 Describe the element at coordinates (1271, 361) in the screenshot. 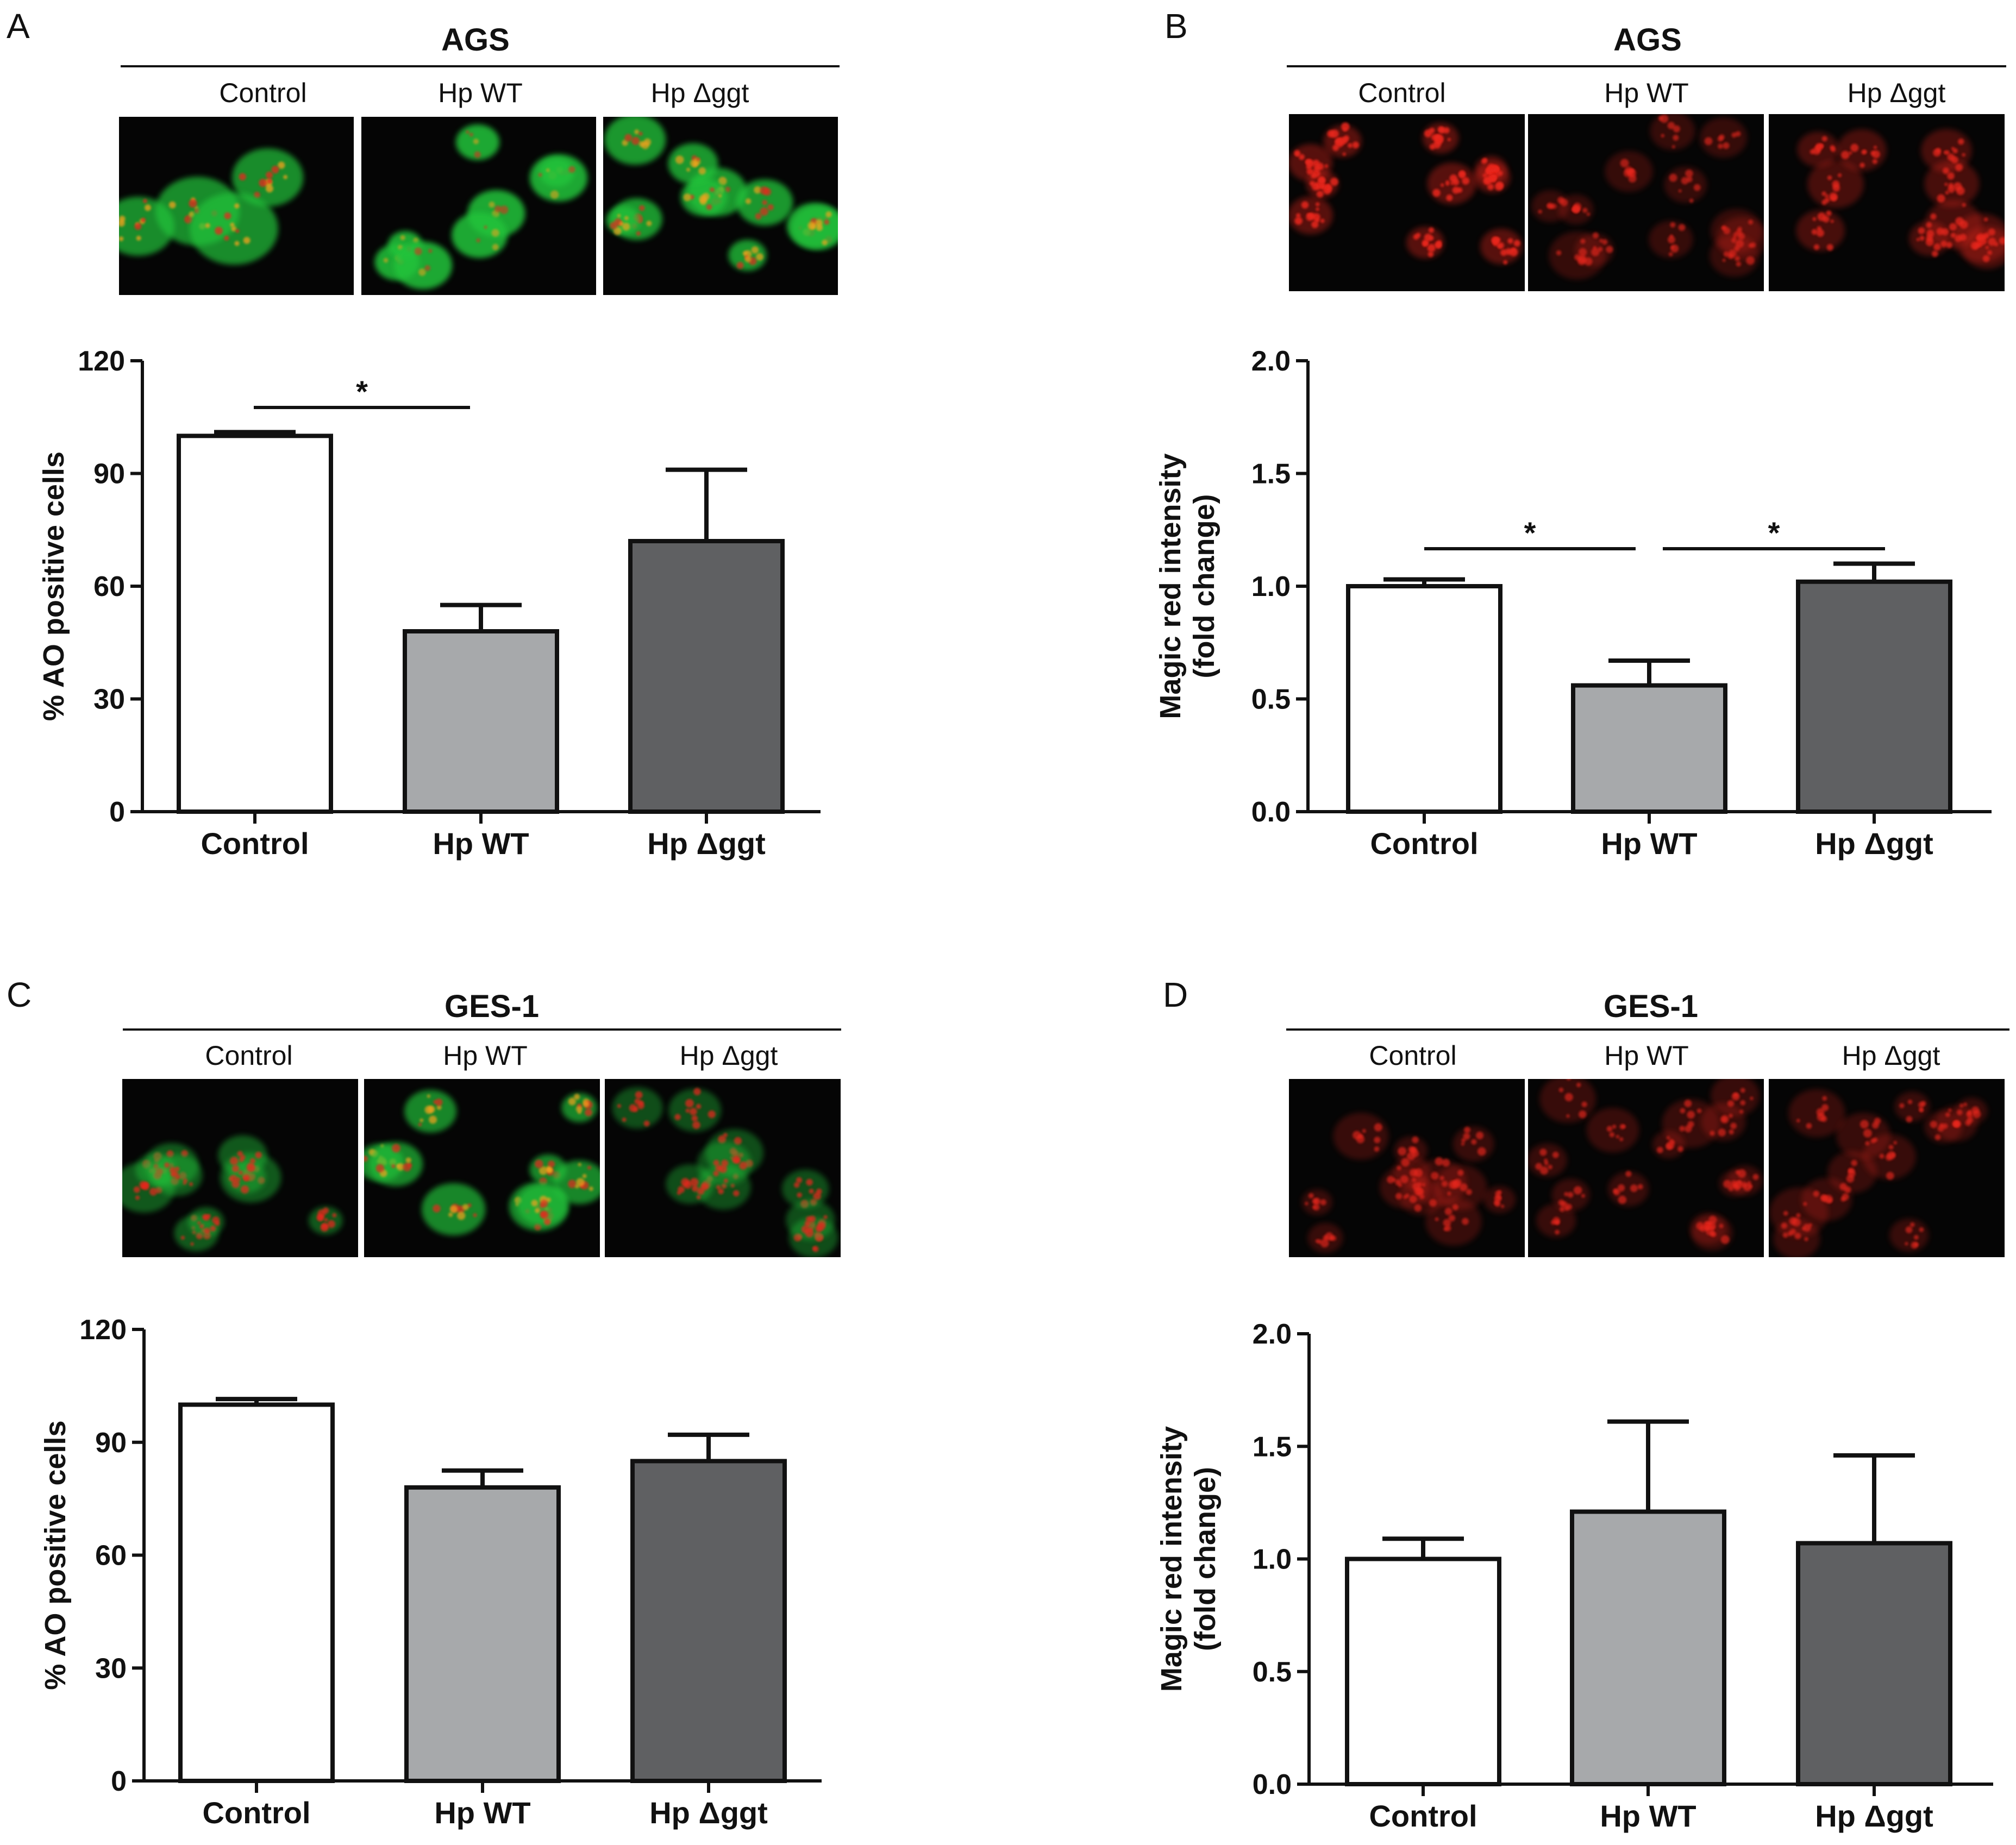

I see `y-tick-label: 2.0` at that location.